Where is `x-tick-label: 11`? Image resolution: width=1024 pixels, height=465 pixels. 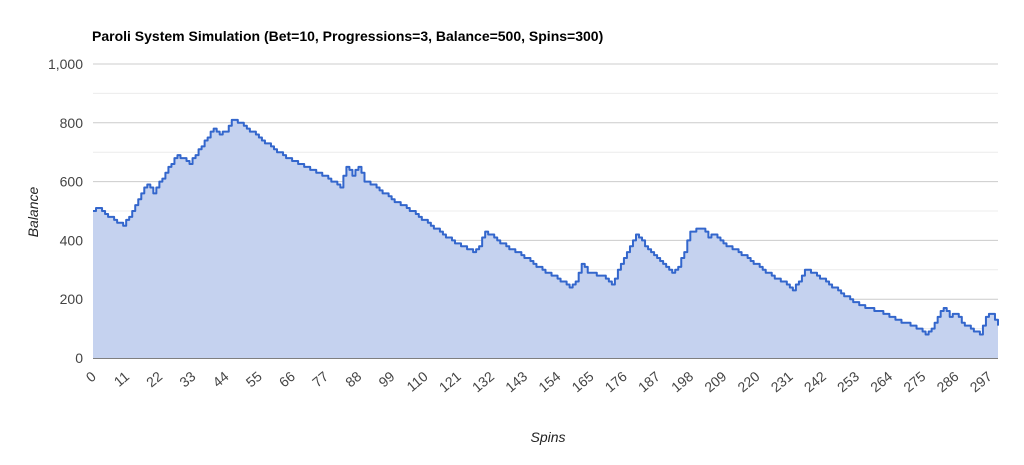
x-tick-label: 11 is located at coordinates (122, 379).